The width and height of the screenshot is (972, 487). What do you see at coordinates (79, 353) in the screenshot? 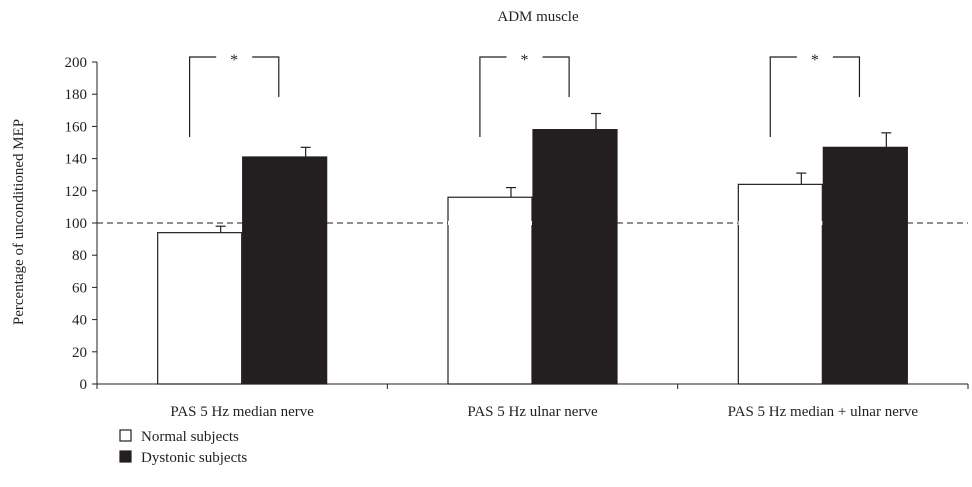
I see `y-tick-label: 20` at bounding box center [79, 353].